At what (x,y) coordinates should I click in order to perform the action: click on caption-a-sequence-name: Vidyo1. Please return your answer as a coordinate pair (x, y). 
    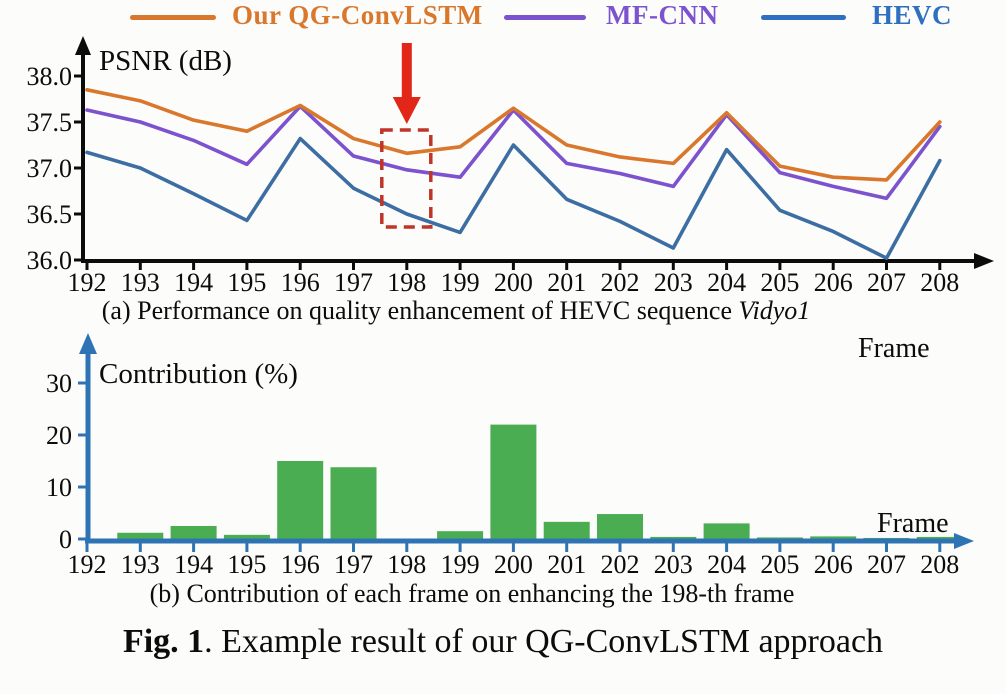
    Looking at the image, I should click on (774, 310).